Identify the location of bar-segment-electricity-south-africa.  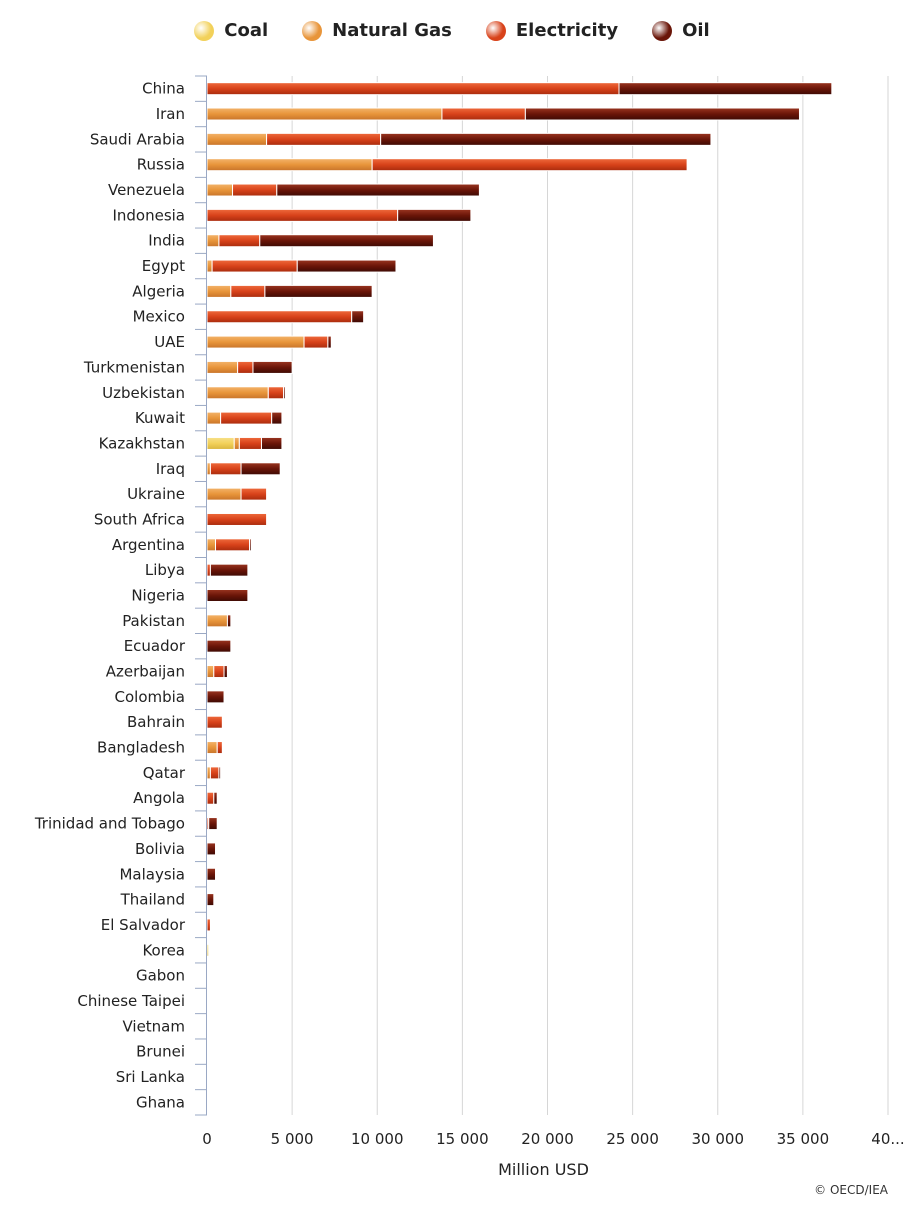
(237, 519).